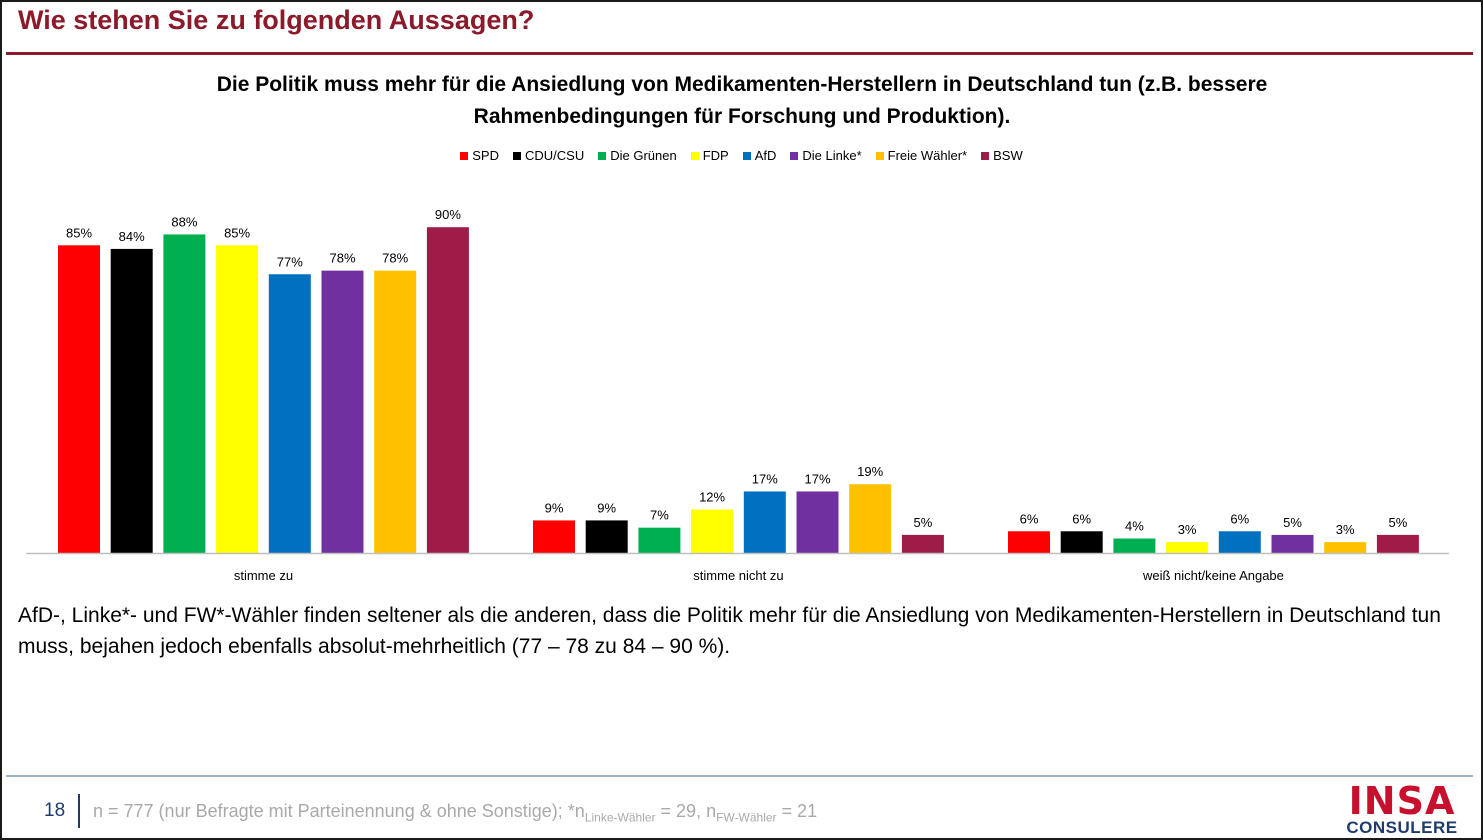 The image size is (1483, 840). Describe the element at coordinates (686, 811) in the screenshot. I see `footnote-mid: = 29, n` at that location.